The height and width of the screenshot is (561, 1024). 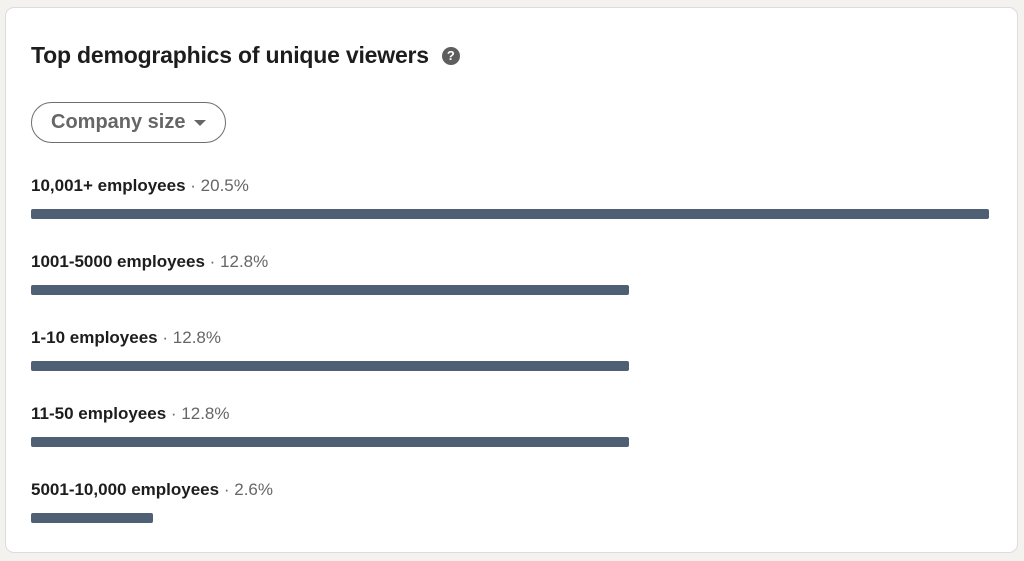 What do you see at coordinates (125, 489) in the screenshot?
I see `row-name: 5001-10,000 employees` at bounding box center [125, 489].